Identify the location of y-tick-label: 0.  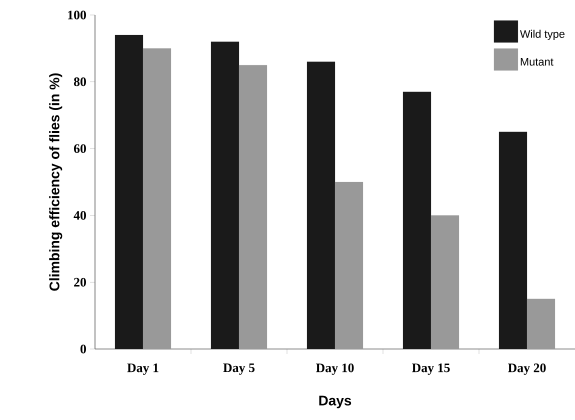
(83, 349).